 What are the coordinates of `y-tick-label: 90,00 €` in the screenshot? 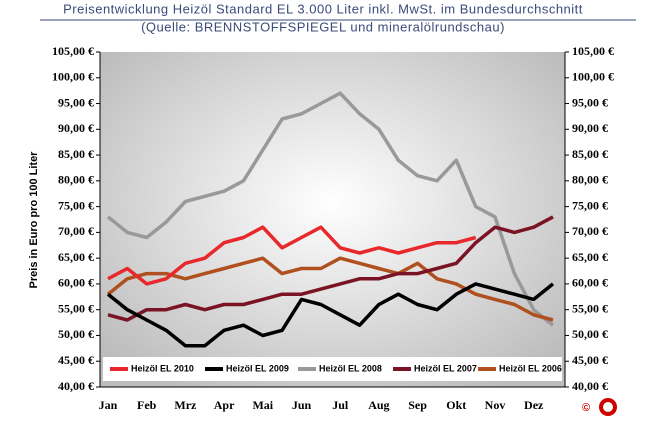 It's located at (76, 128).